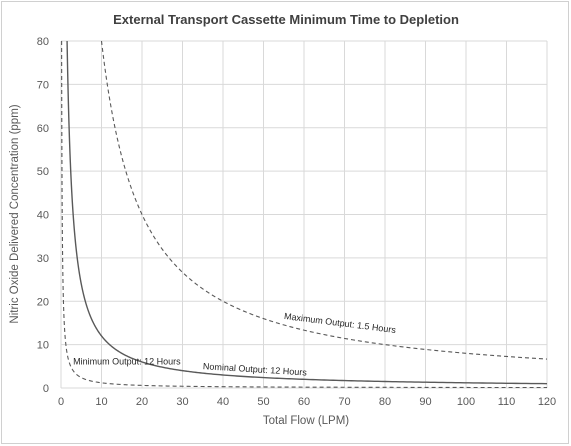 This screenshot has height=446, width=571. I want to click on x-tick-label: 0, so click(61, 402).